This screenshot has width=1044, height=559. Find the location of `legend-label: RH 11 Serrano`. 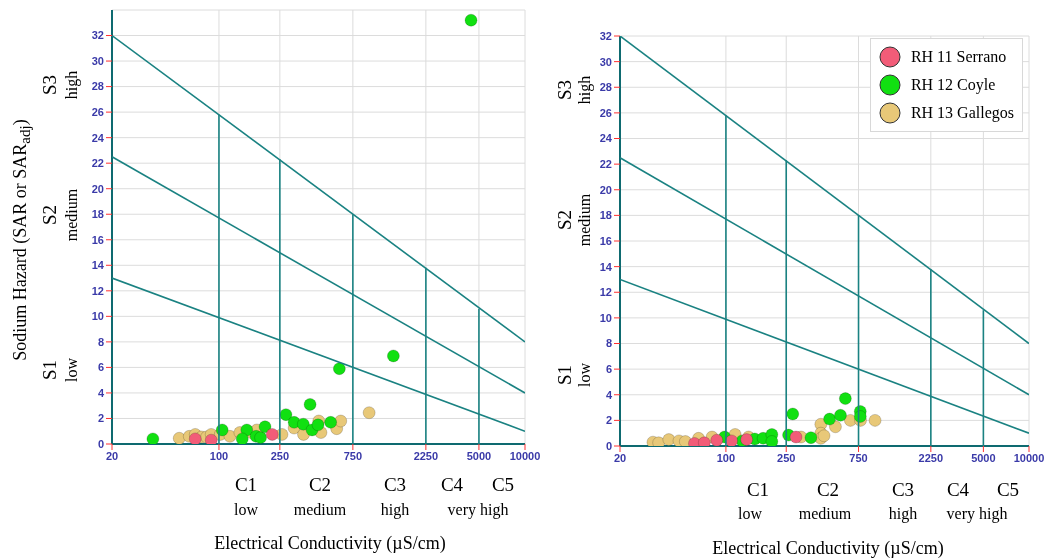

legend-label: RH 11 Serrano is located at coordinates (958, 57).